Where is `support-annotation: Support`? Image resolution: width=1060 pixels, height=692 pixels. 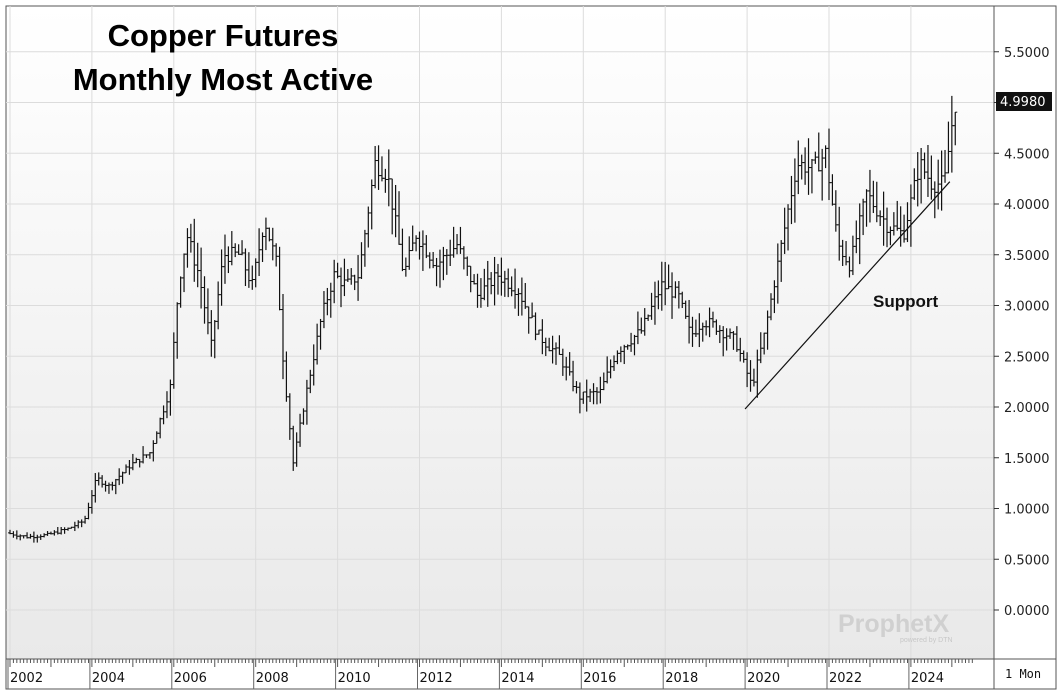
support-annotation: Support is located at coordinates (905, 301).